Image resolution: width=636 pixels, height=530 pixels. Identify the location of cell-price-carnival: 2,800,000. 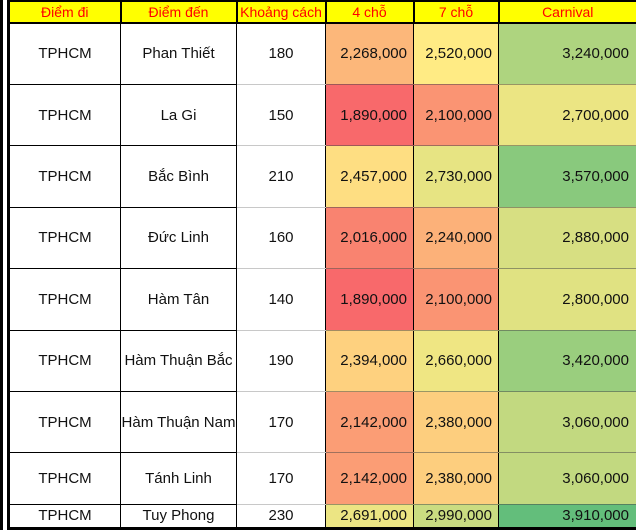
(567, 299).